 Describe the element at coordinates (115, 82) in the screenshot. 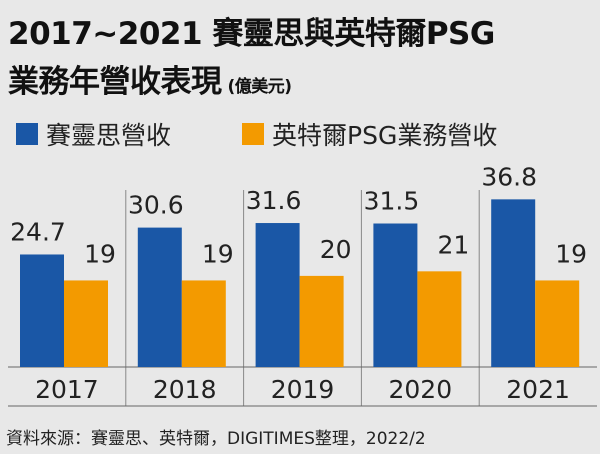

I see `chart-subtitle: 業務年營收表現` at that location.